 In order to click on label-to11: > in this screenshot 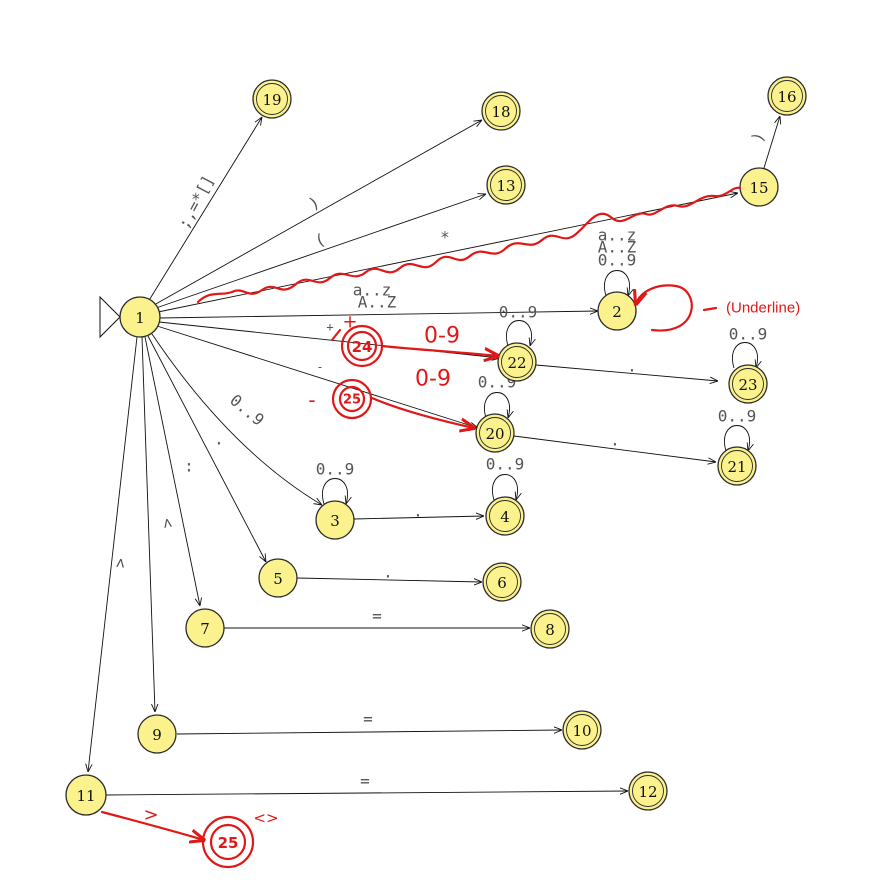, I will do `click(120, 563)`.